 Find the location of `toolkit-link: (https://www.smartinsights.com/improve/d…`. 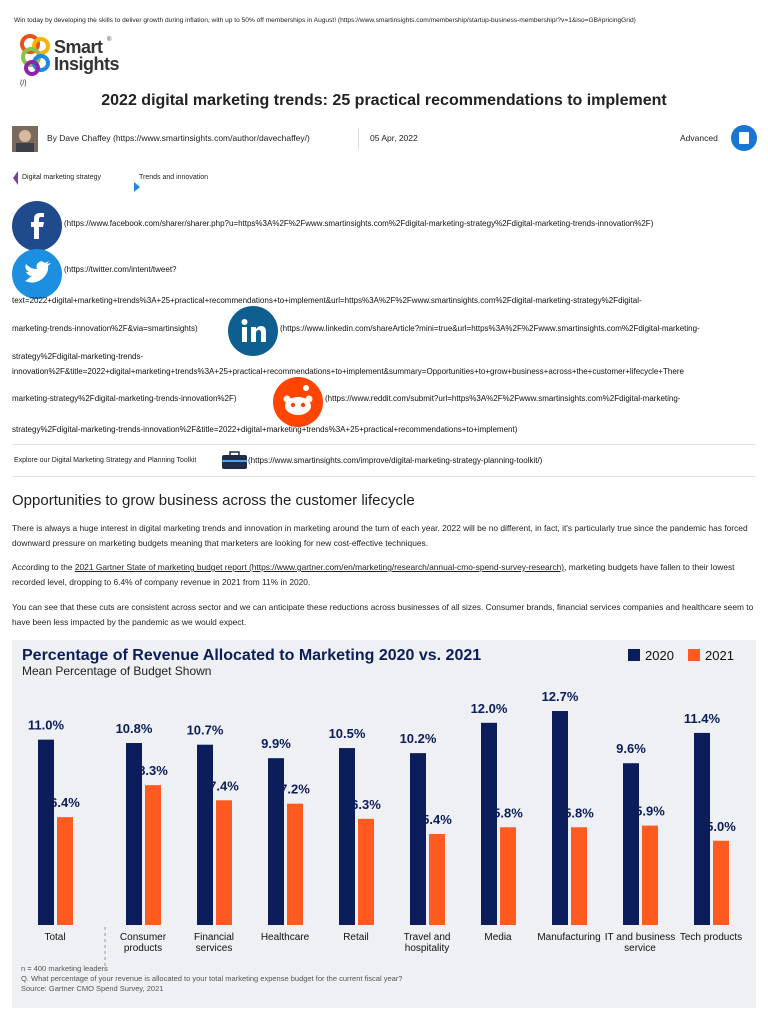

toolkit-link: (https://www.smartinsights.com/improve/d… is located at coordinates (395, 460).